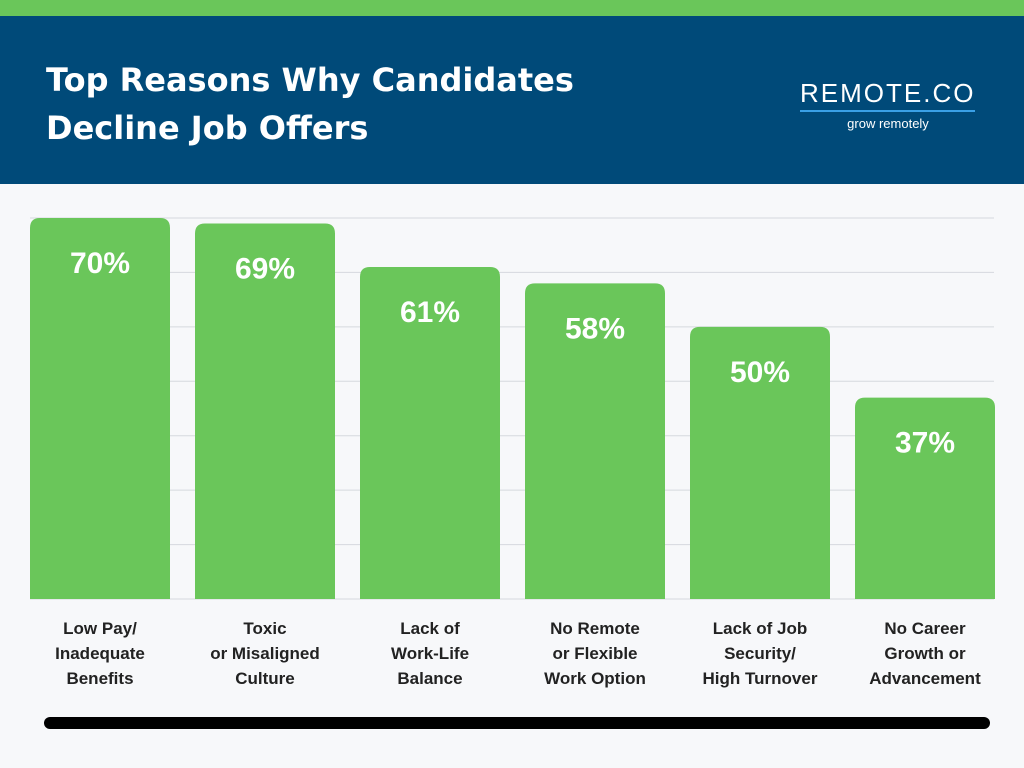  I want to click on category-label: Work Option, so click(595, 678).